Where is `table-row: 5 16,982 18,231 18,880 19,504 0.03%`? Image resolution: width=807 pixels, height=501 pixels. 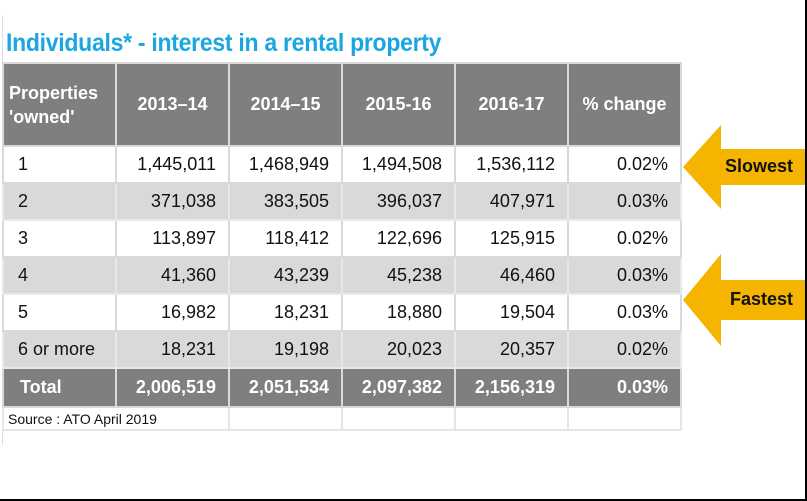
table-row: 5 16,982 18,231 18,880 19,504 0.03% is located at coordinates (342, 312).